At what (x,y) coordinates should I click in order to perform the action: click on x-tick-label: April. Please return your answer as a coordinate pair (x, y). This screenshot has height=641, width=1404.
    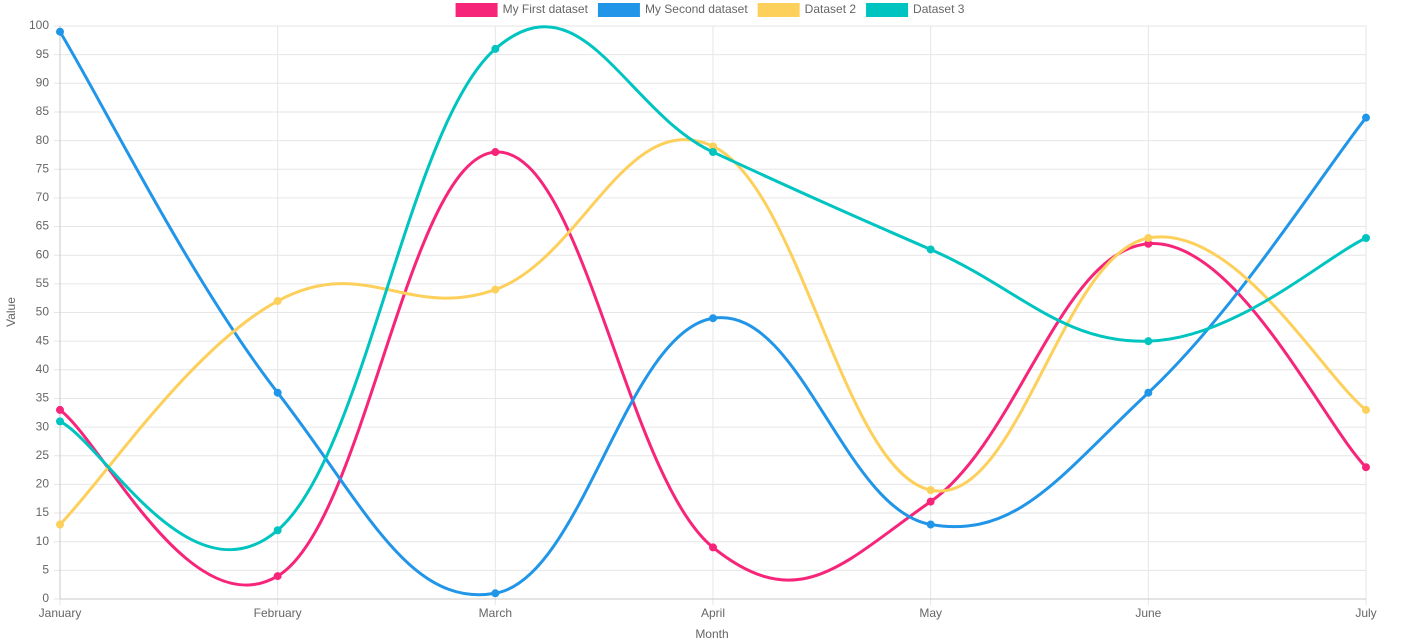
    Looking at the image, I should click on (713, 613).